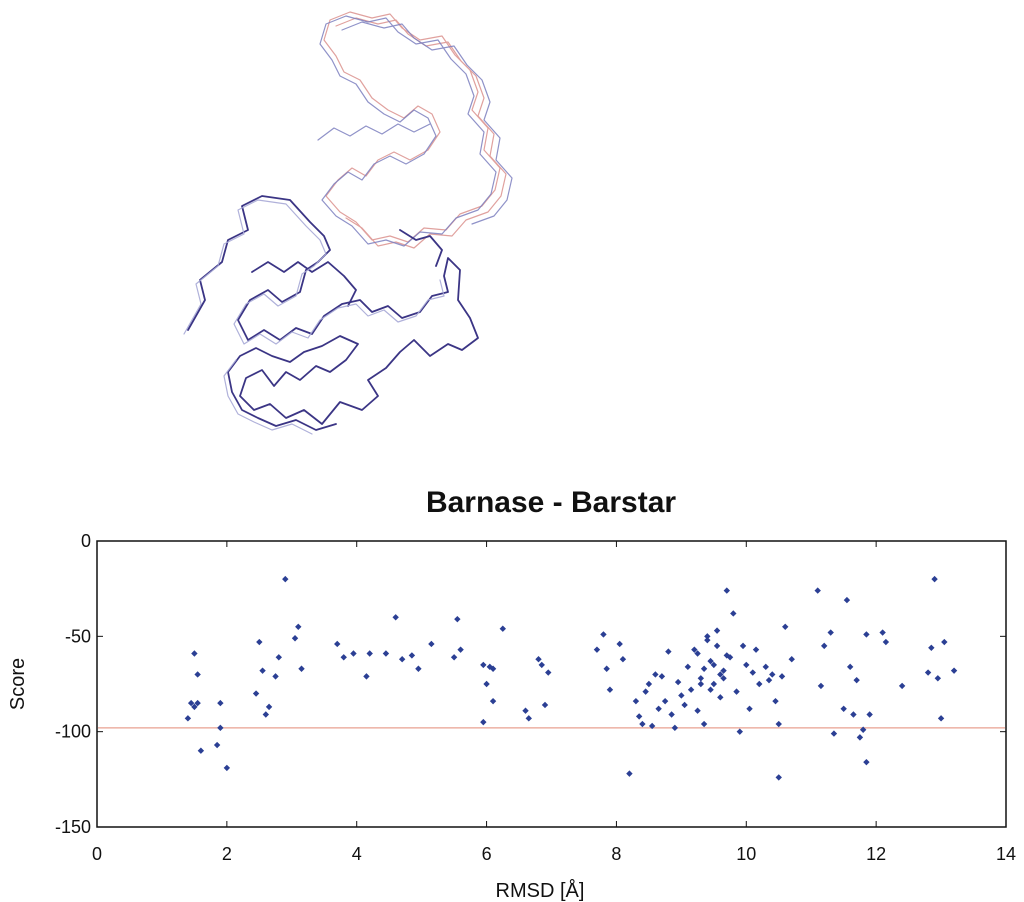  Describe the element at coordinates (86, 541) in the screenshot. I see `y-tick-label: 0` at that location.